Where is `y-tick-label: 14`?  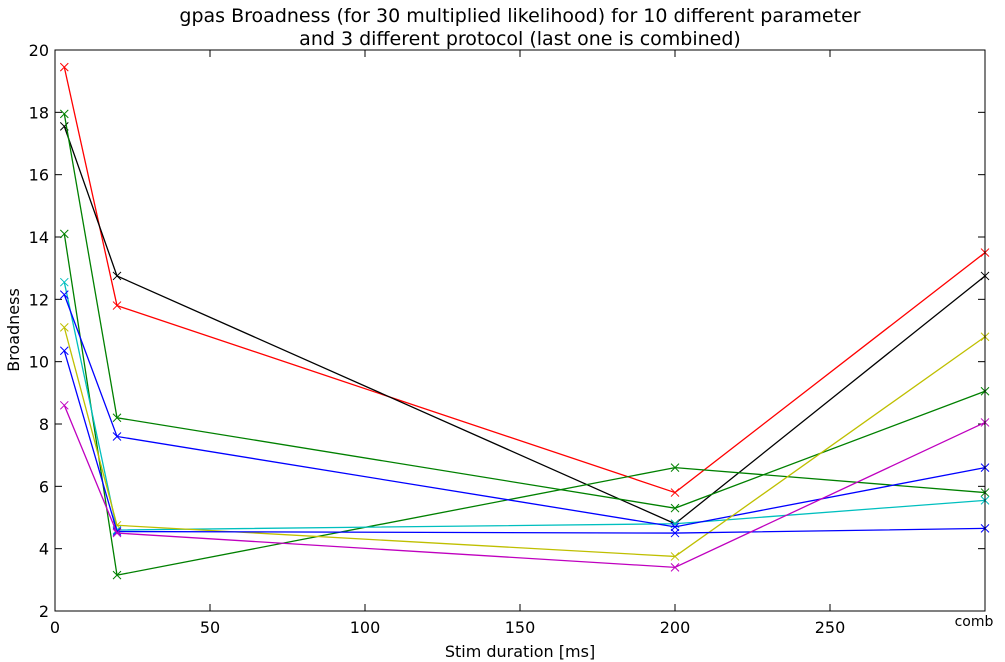 y-tick-label: 14 is located at coordinates (39, 237).